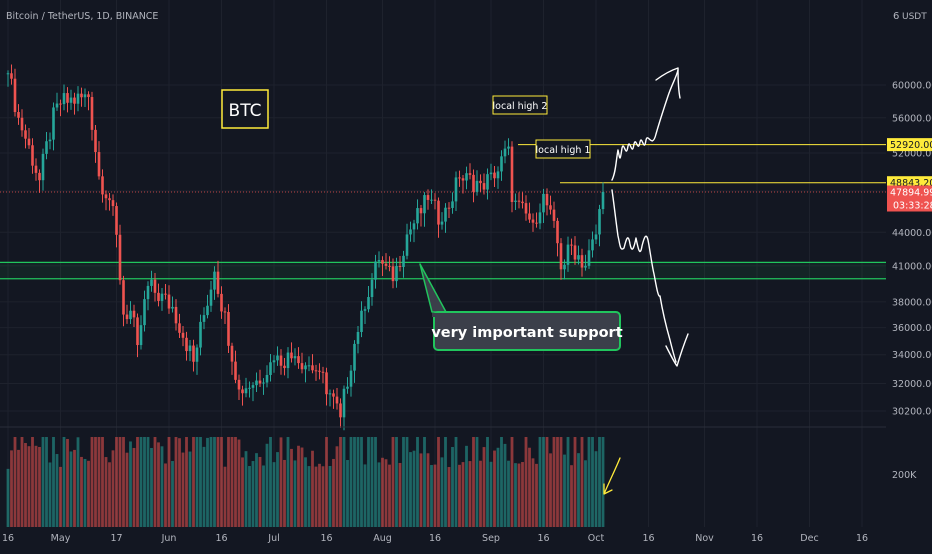  I want to click on scale-top-label: 6, so click(896, 16).